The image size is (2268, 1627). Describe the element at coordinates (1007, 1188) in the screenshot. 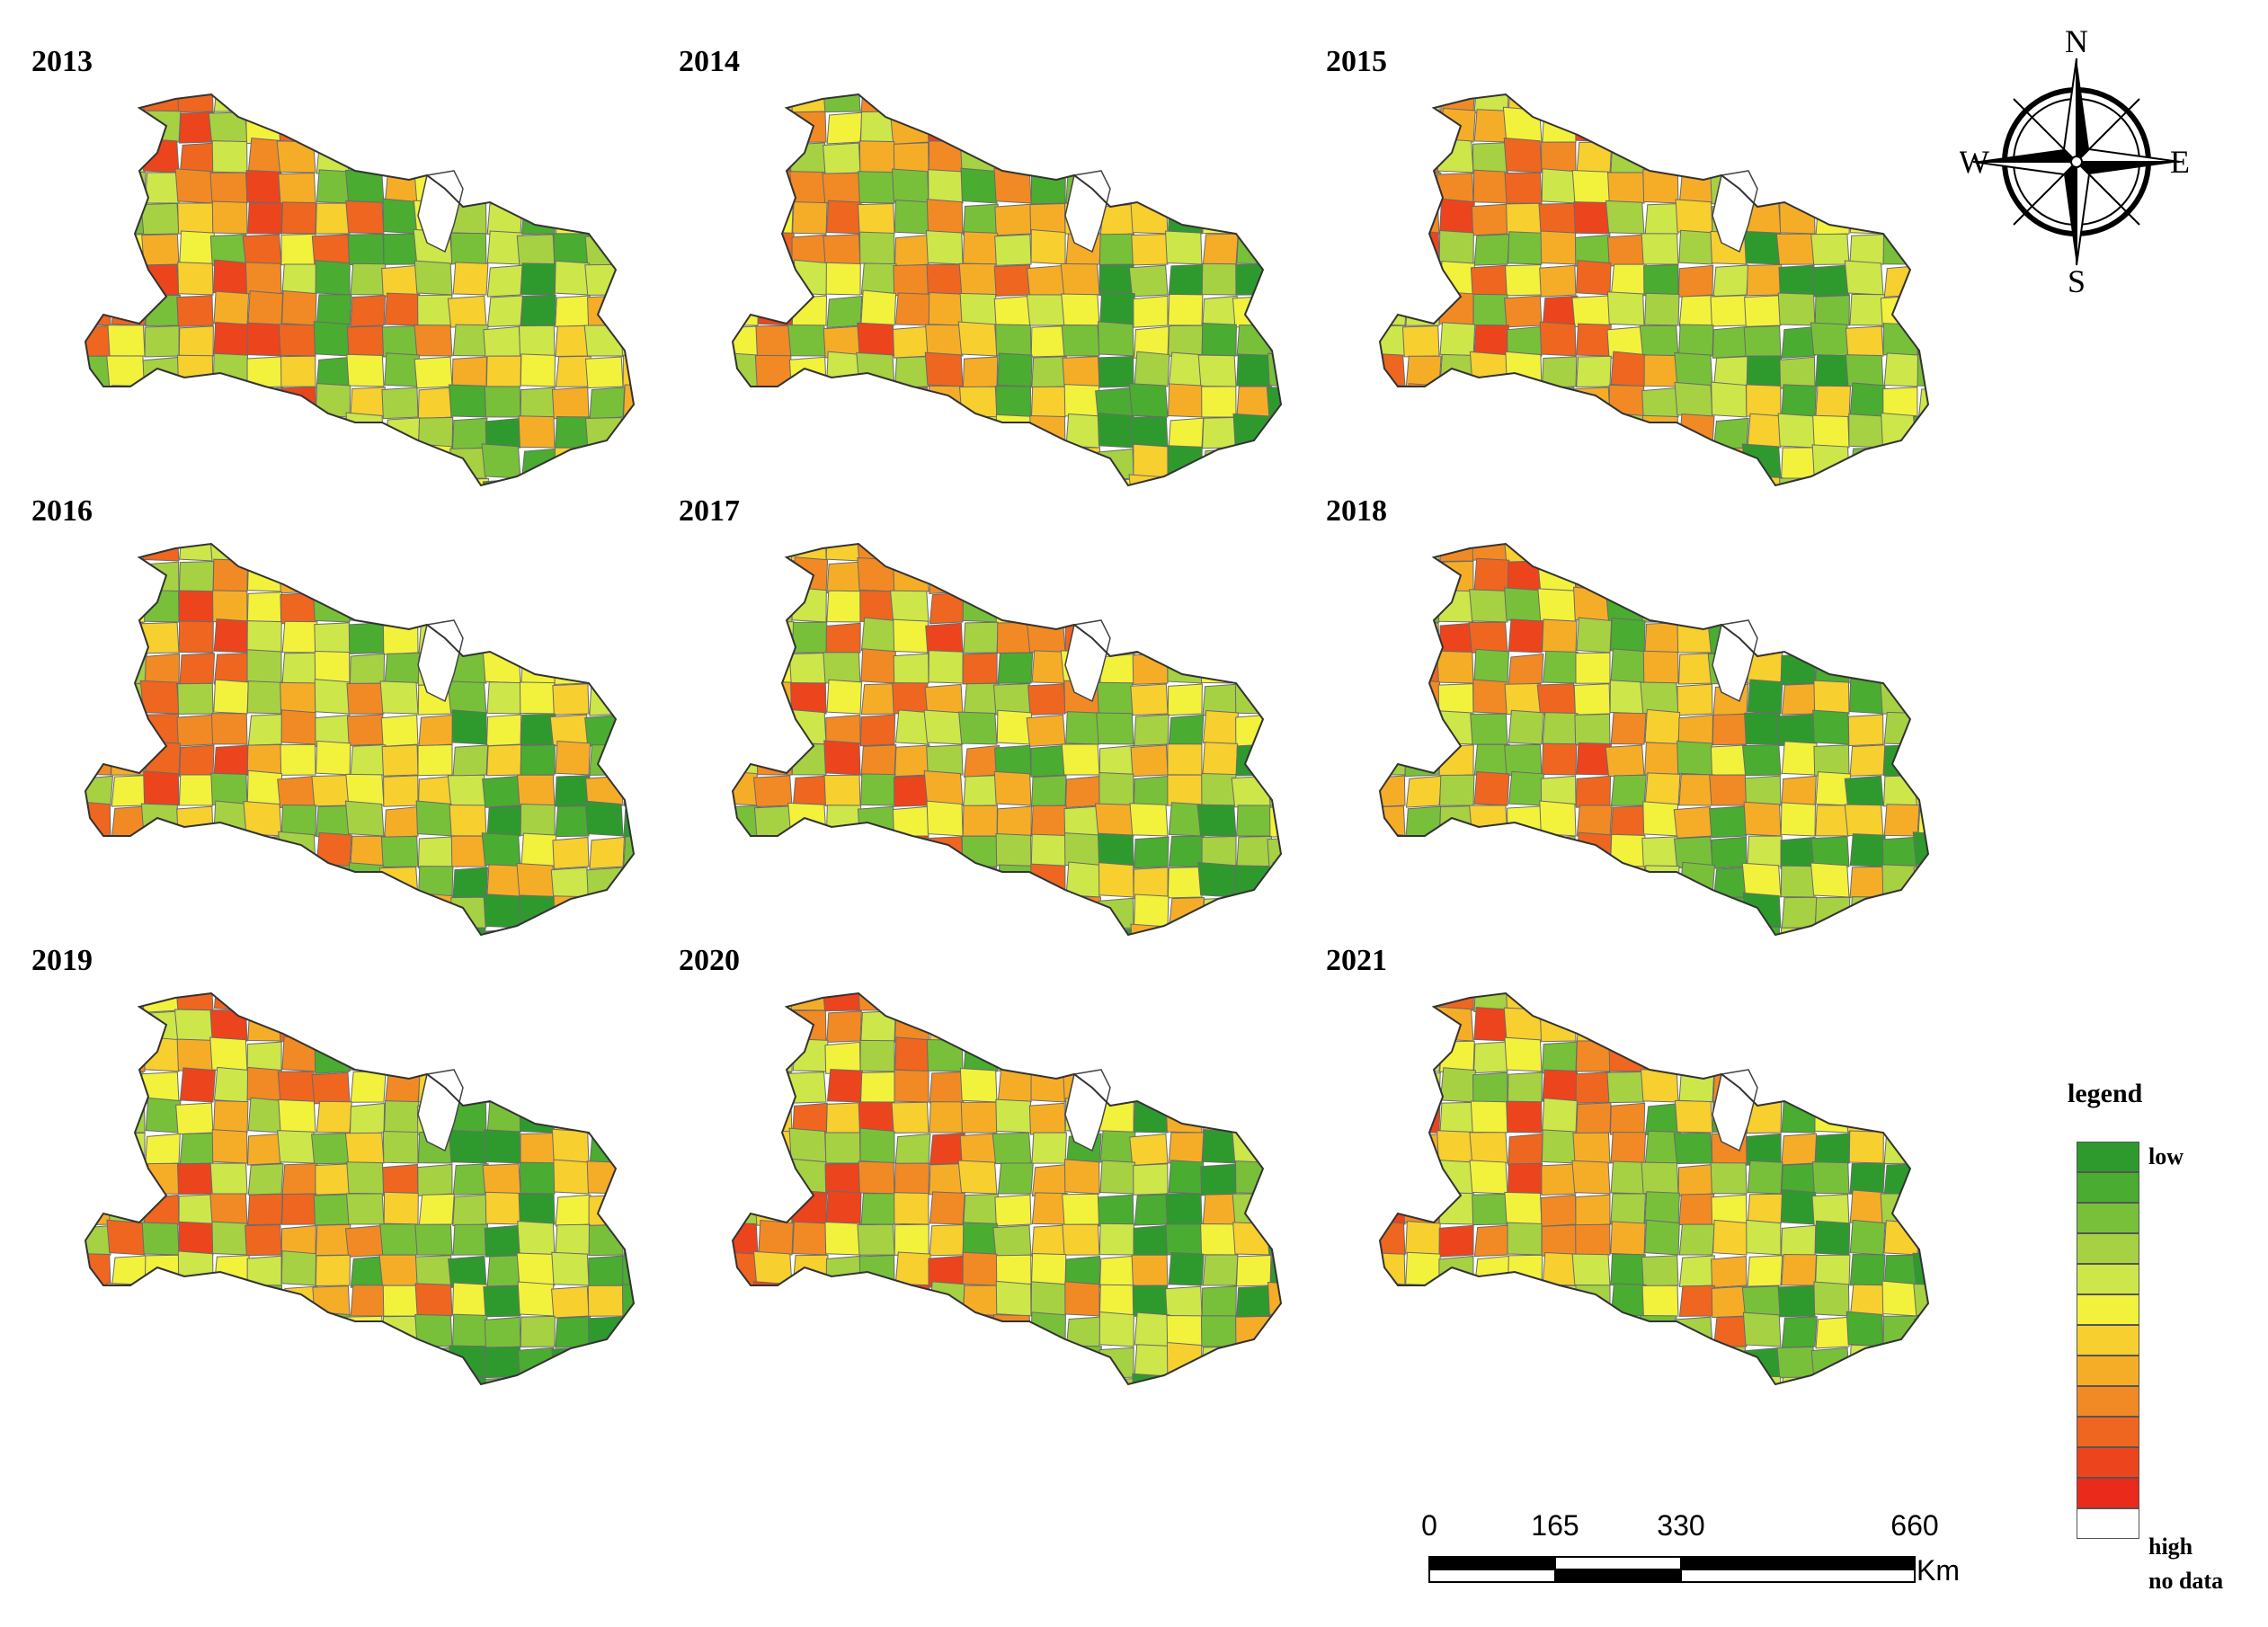

I see `province-outline` at that location.